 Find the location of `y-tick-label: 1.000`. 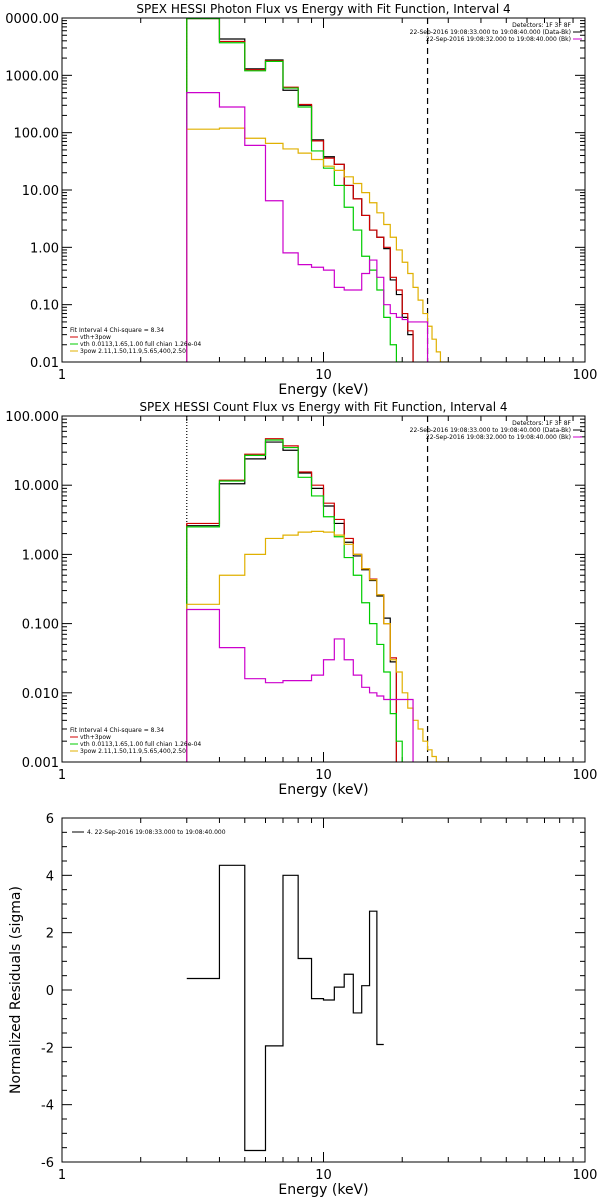

y-tick-label: 1.000 is located at coordinates (40, 555).